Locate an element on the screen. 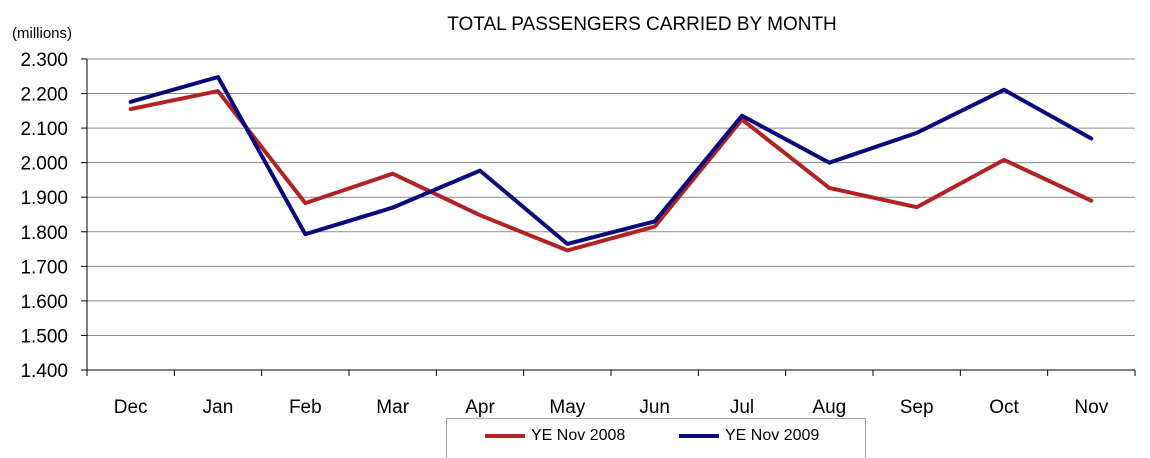 This screenshot has height=458, width=1150. x-tick-label: Feb is located at coordinates (305, 407).